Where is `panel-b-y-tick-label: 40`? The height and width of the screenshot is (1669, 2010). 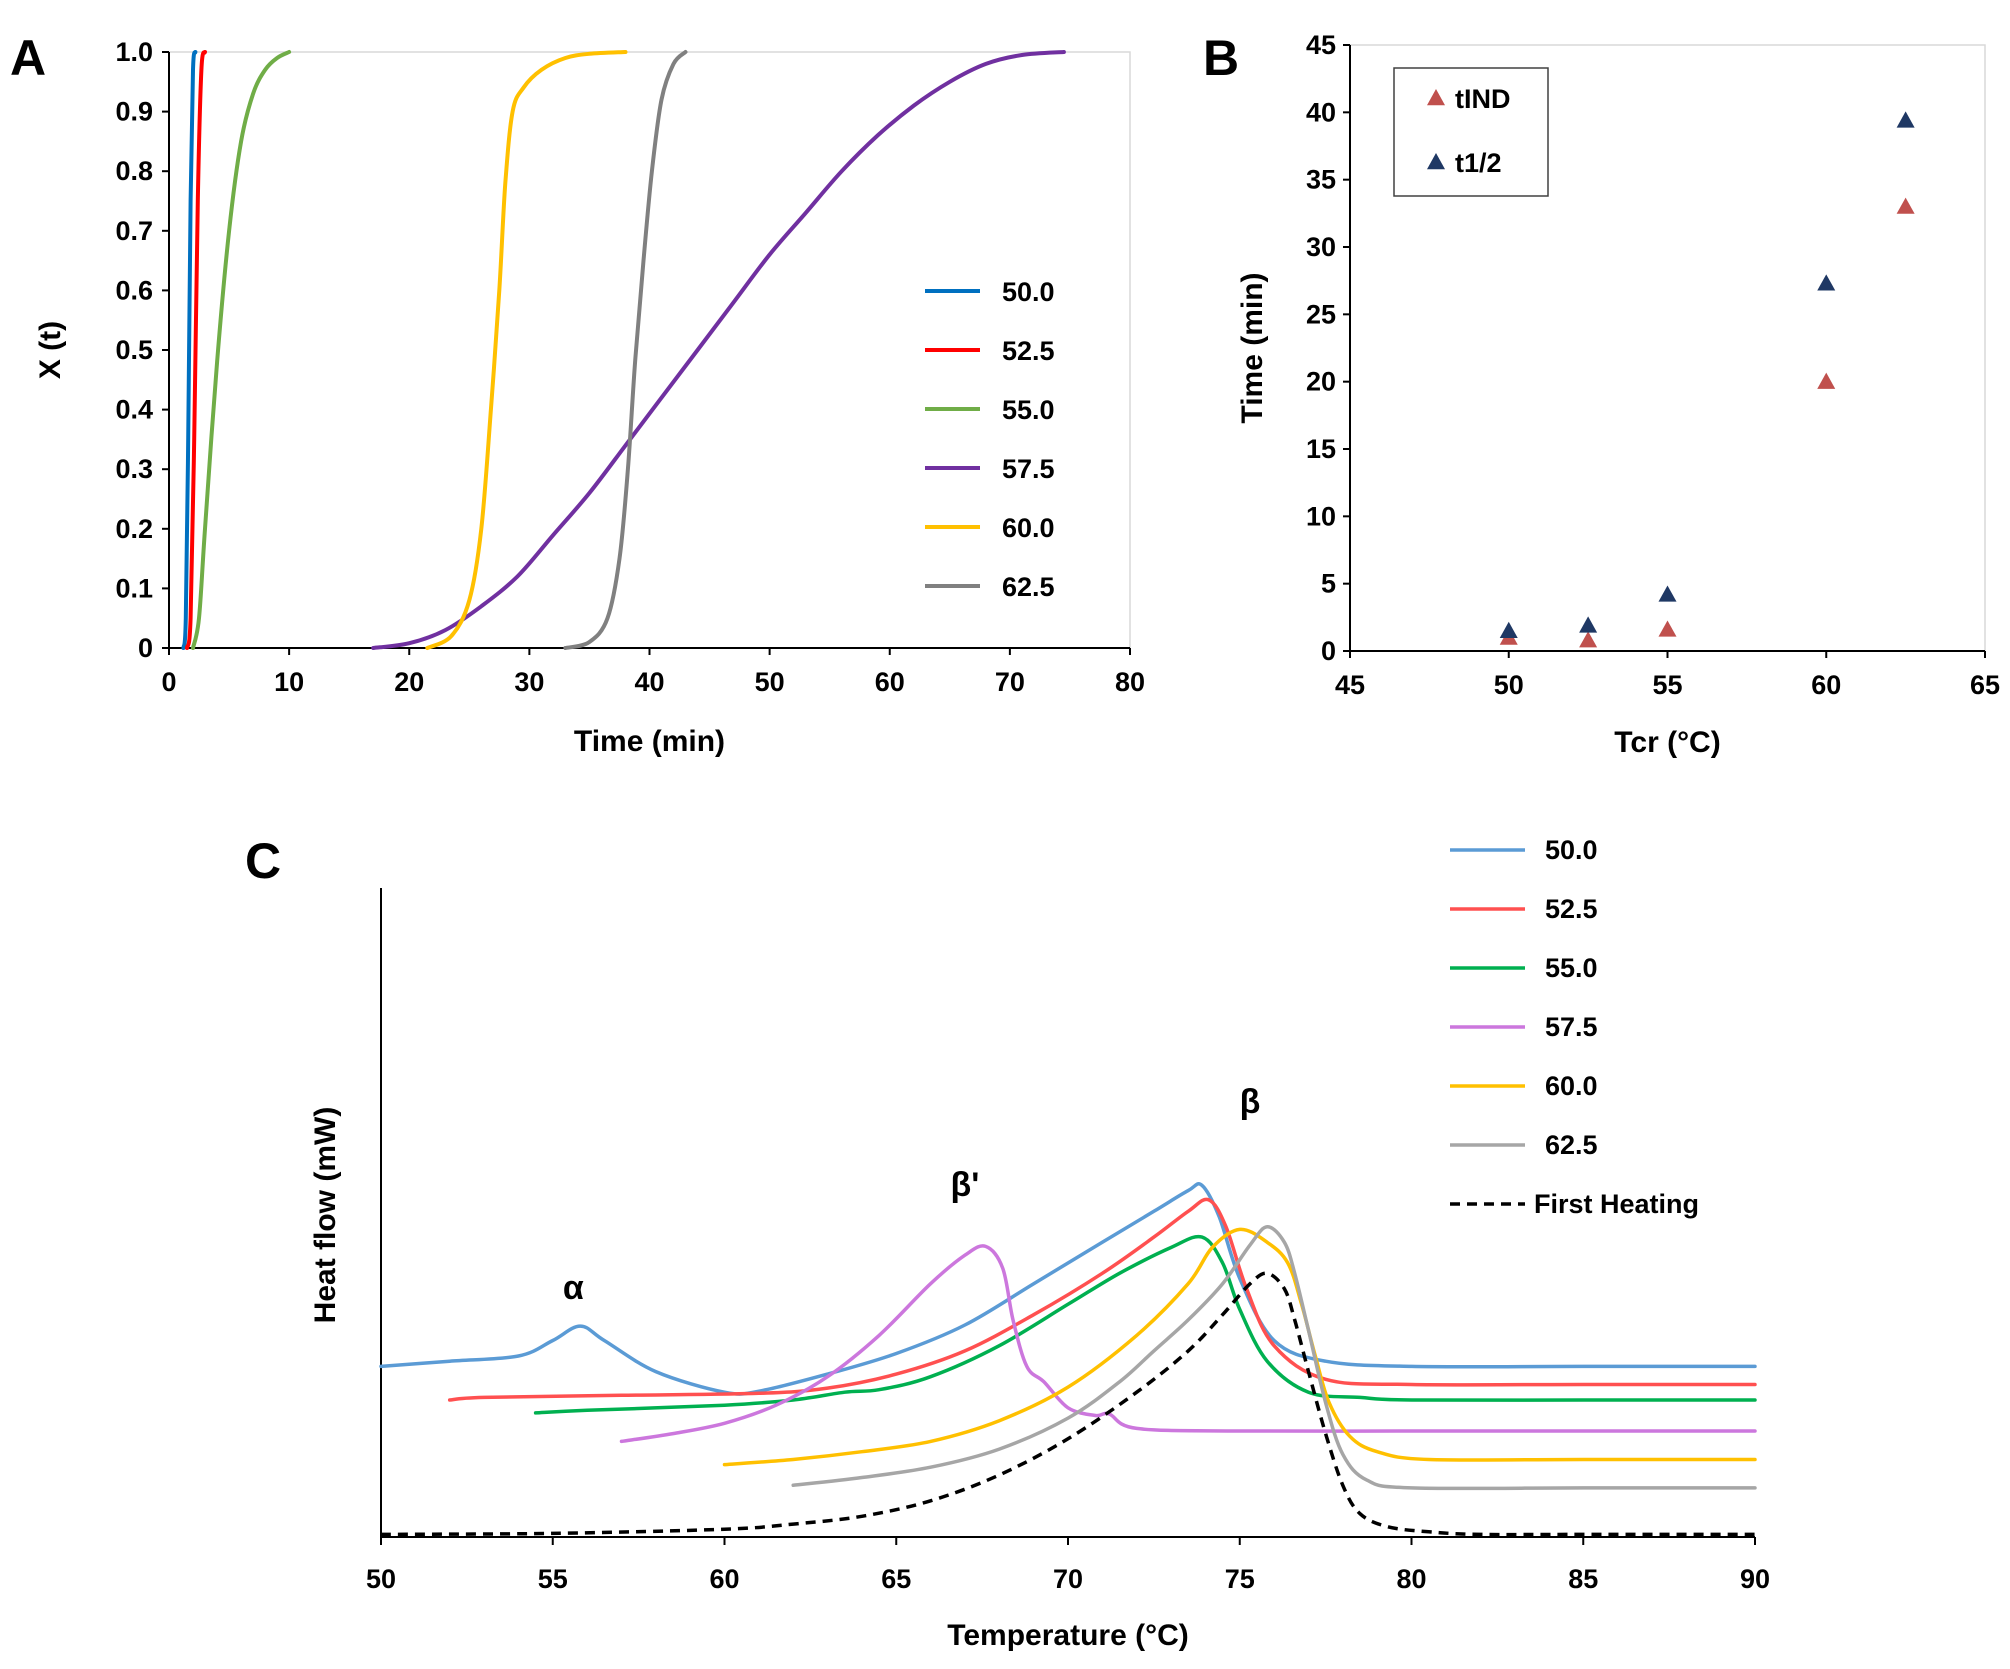
panel-b-y-tick-label: 40 is located at coordinates (1321, 112).